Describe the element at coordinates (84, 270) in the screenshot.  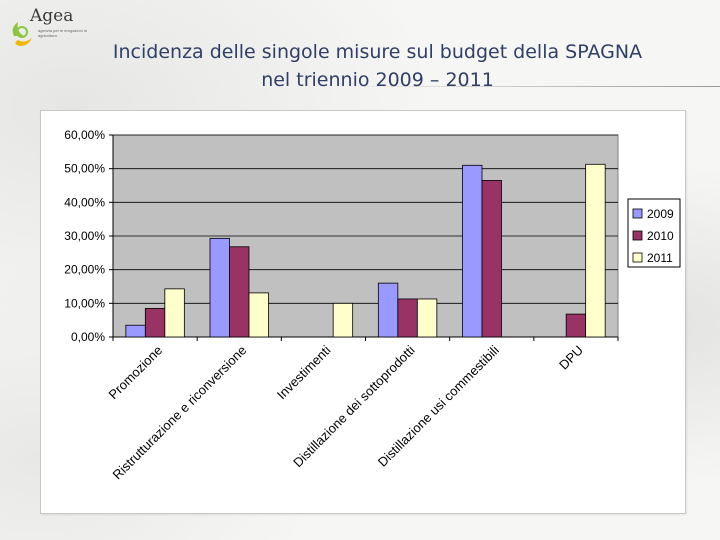
I see `y-tick-label: 20,00%` at that location.